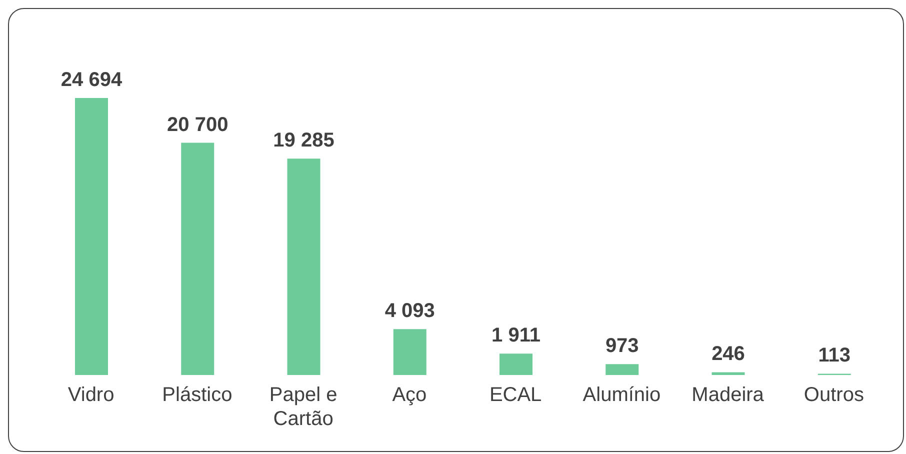  Describe the element at coordinates (303, 141) in the screenshot. I see `data-label: 19 285` at that location.